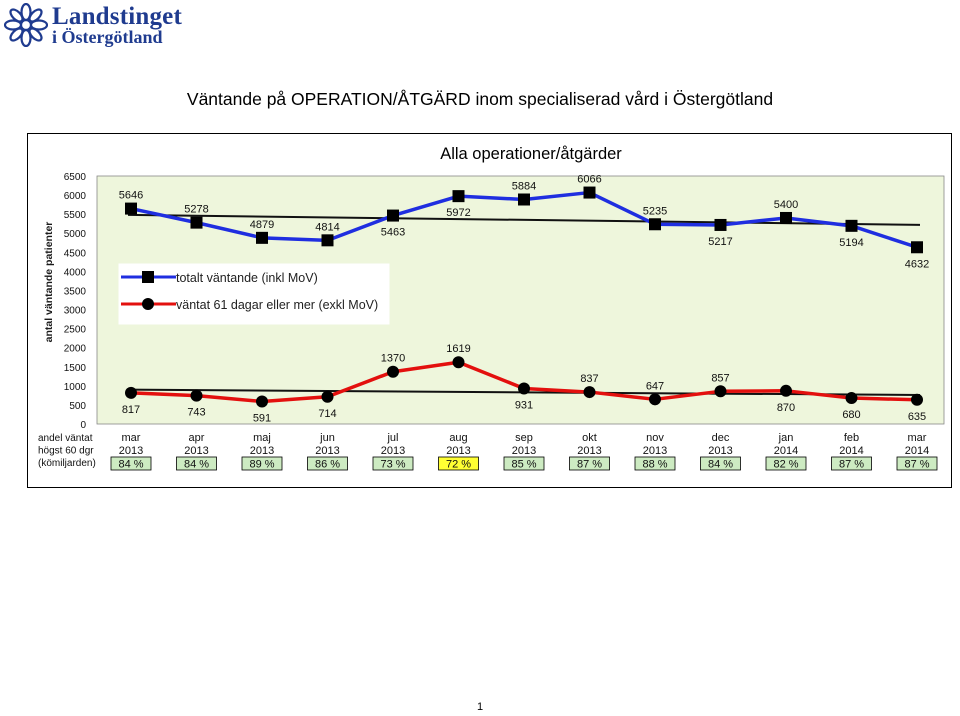 The height and width of the screenshot is (716, 960). I want to click on x-tick-month: jun, so click(327, 438).